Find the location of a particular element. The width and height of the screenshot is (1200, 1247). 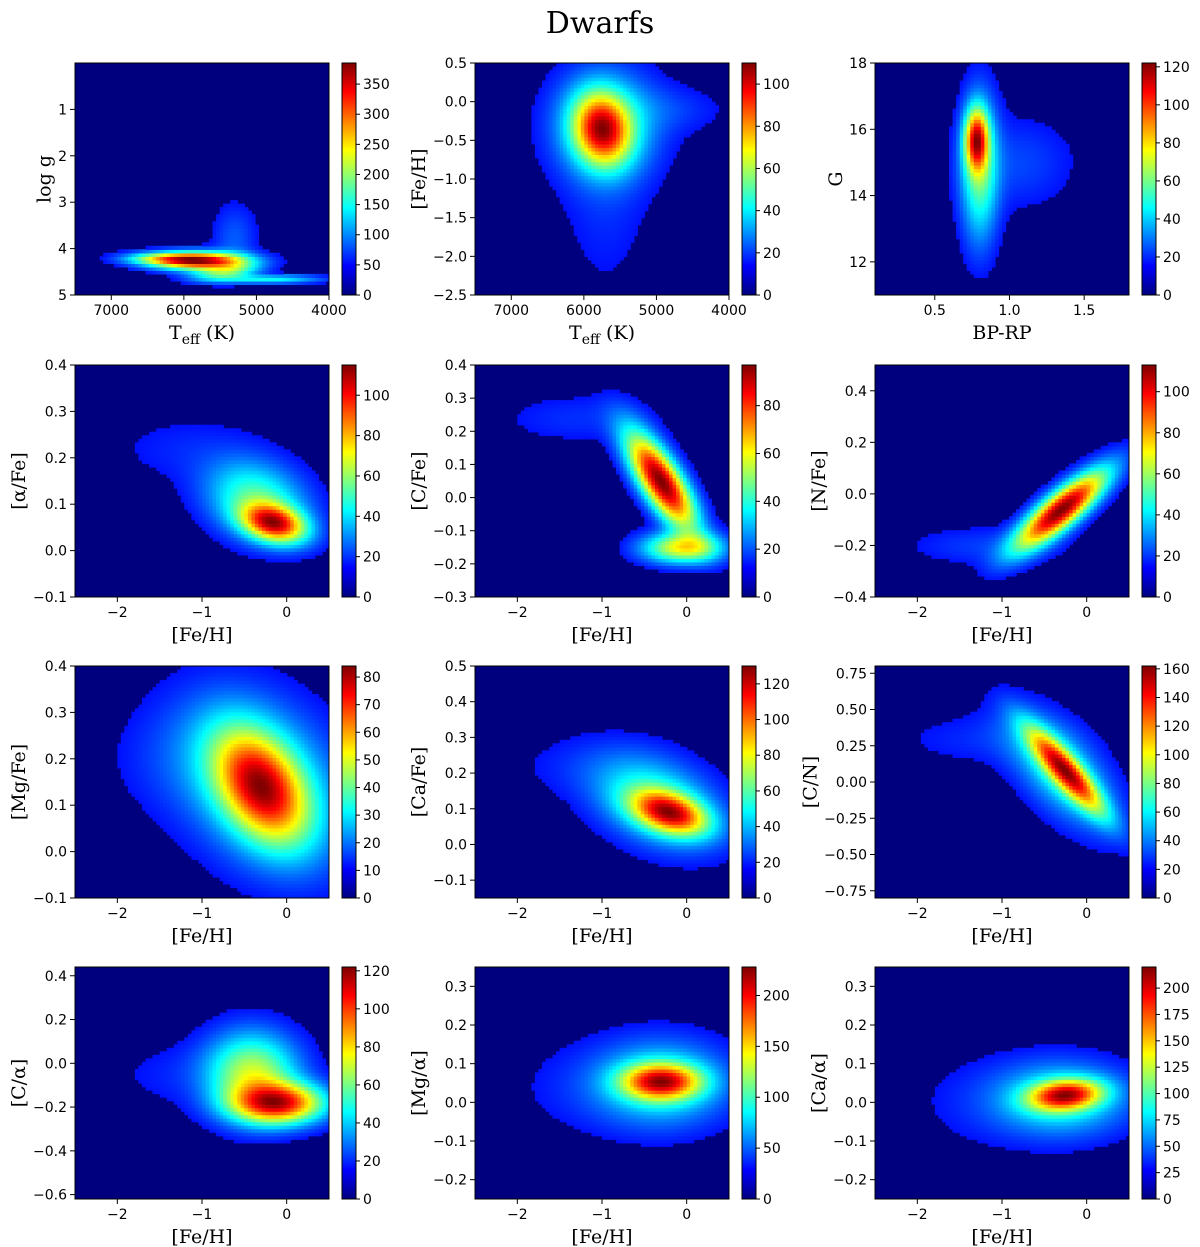

colorbar-tick-label: 300 is located at coordinates (376, 115).